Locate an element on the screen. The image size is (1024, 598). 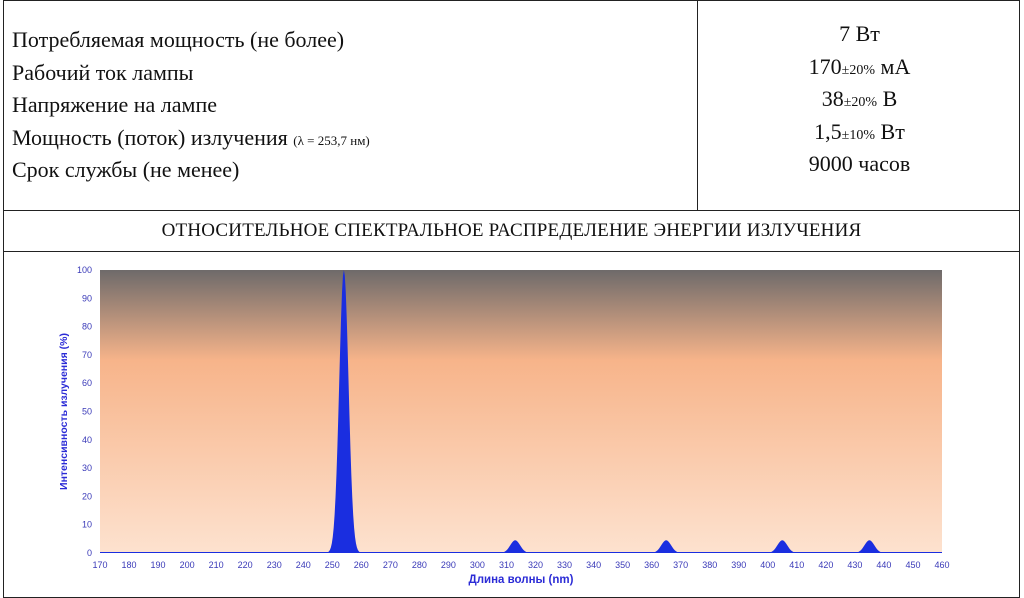
spec-value-unit: В is located at coordinates (887, 98).